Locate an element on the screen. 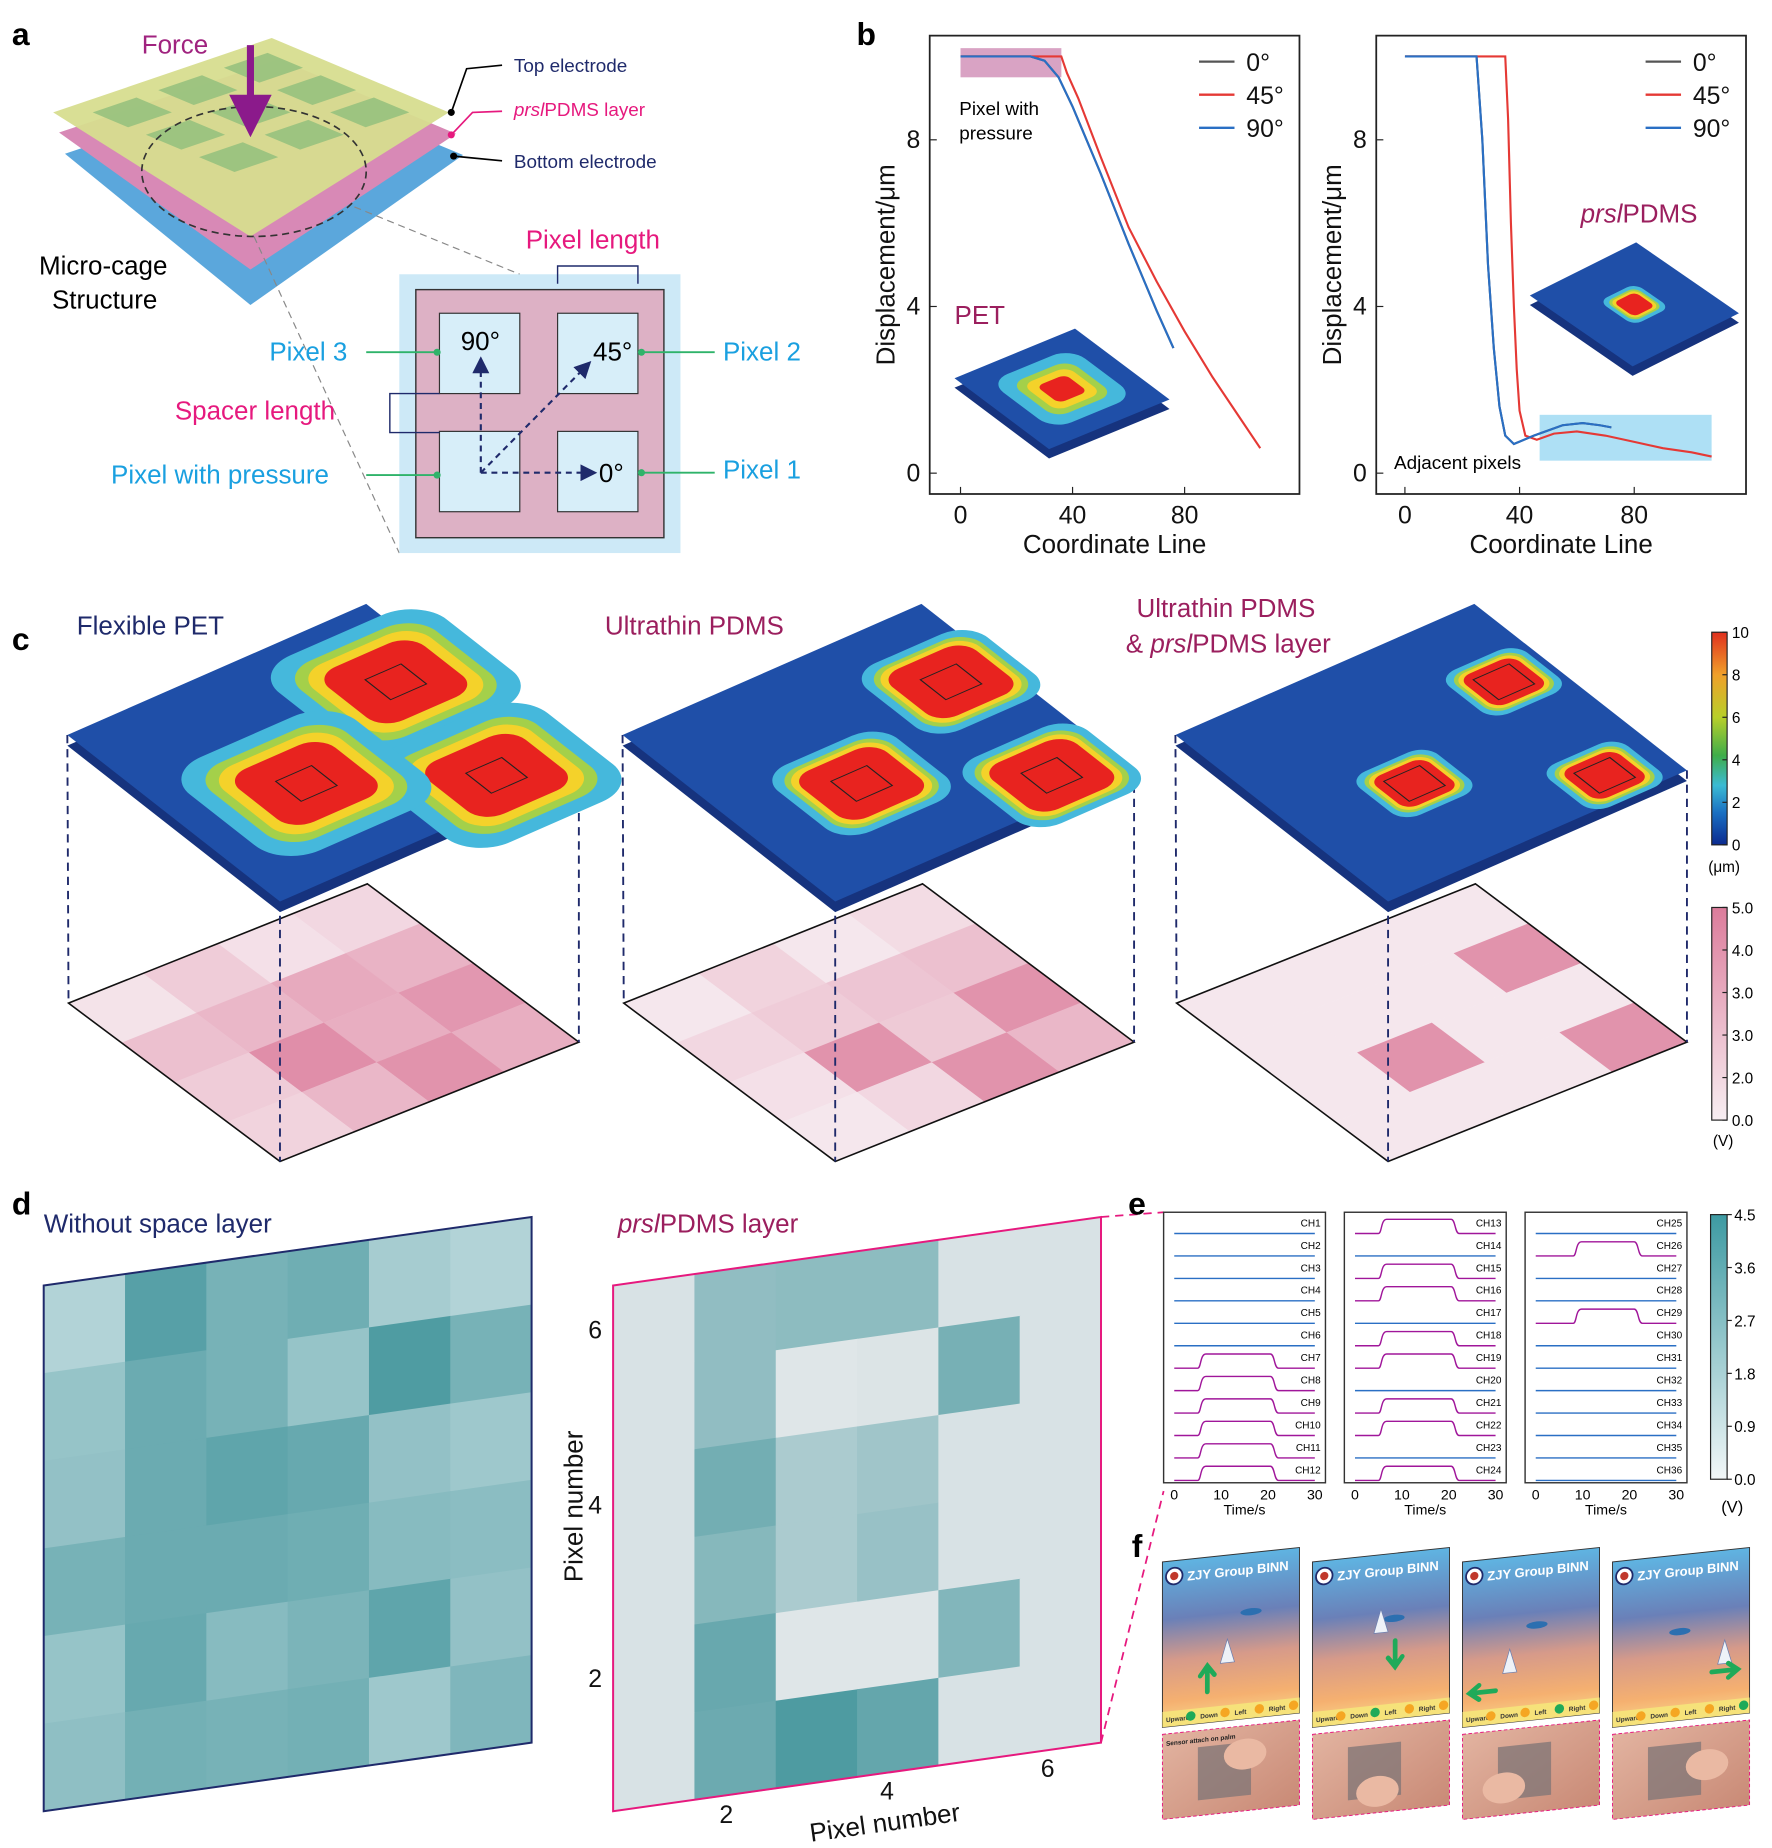 This screenshot has height=1848, width=1772. zoom-ellipse is located at coordinates (254, 171).